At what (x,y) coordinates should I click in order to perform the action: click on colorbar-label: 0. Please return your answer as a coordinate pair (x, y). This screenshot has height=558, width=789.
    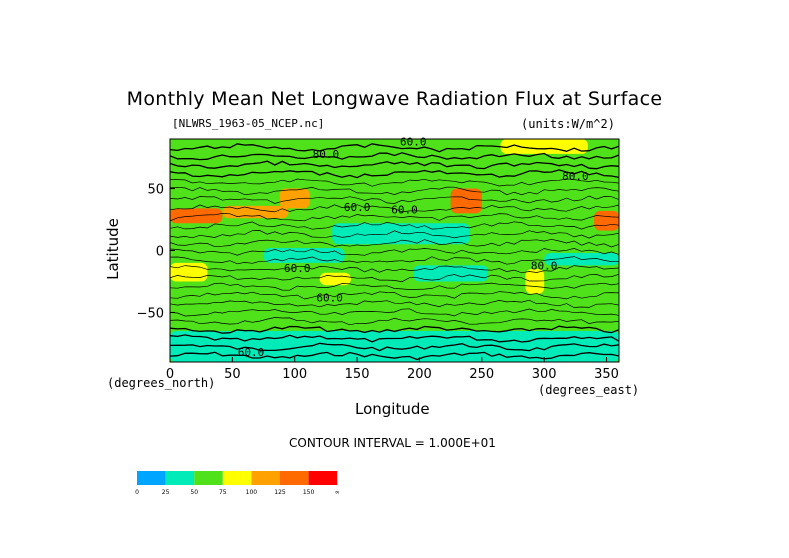
    Looking at the image, I should click on (137, 492).